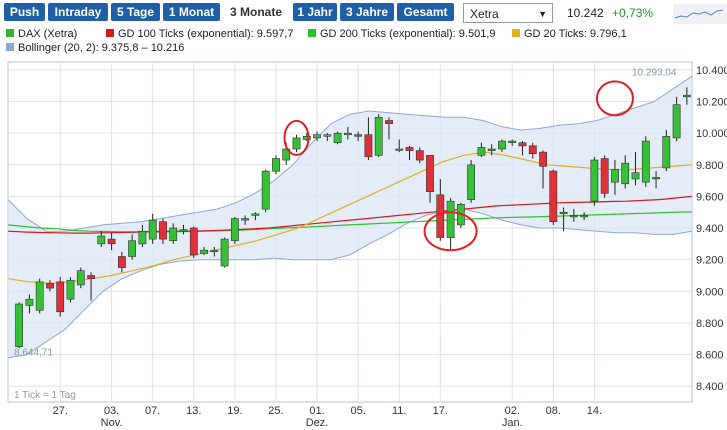 This screenshot has height=430, width=727. What do you see at coordinates (191, 12) in the screenshot?
I see `tab-1-monat: 1 Monat` at bounding box center [191, 12].